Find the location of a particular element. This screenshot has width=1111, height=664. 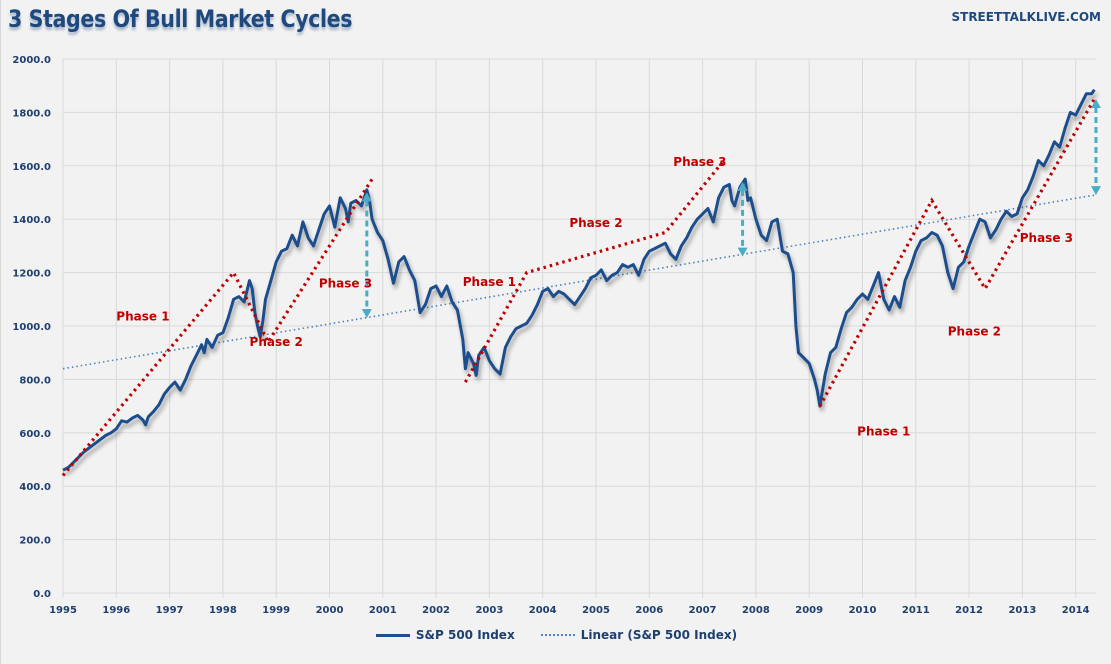

legend-swatch-solid is located at coordinates (392, 635).